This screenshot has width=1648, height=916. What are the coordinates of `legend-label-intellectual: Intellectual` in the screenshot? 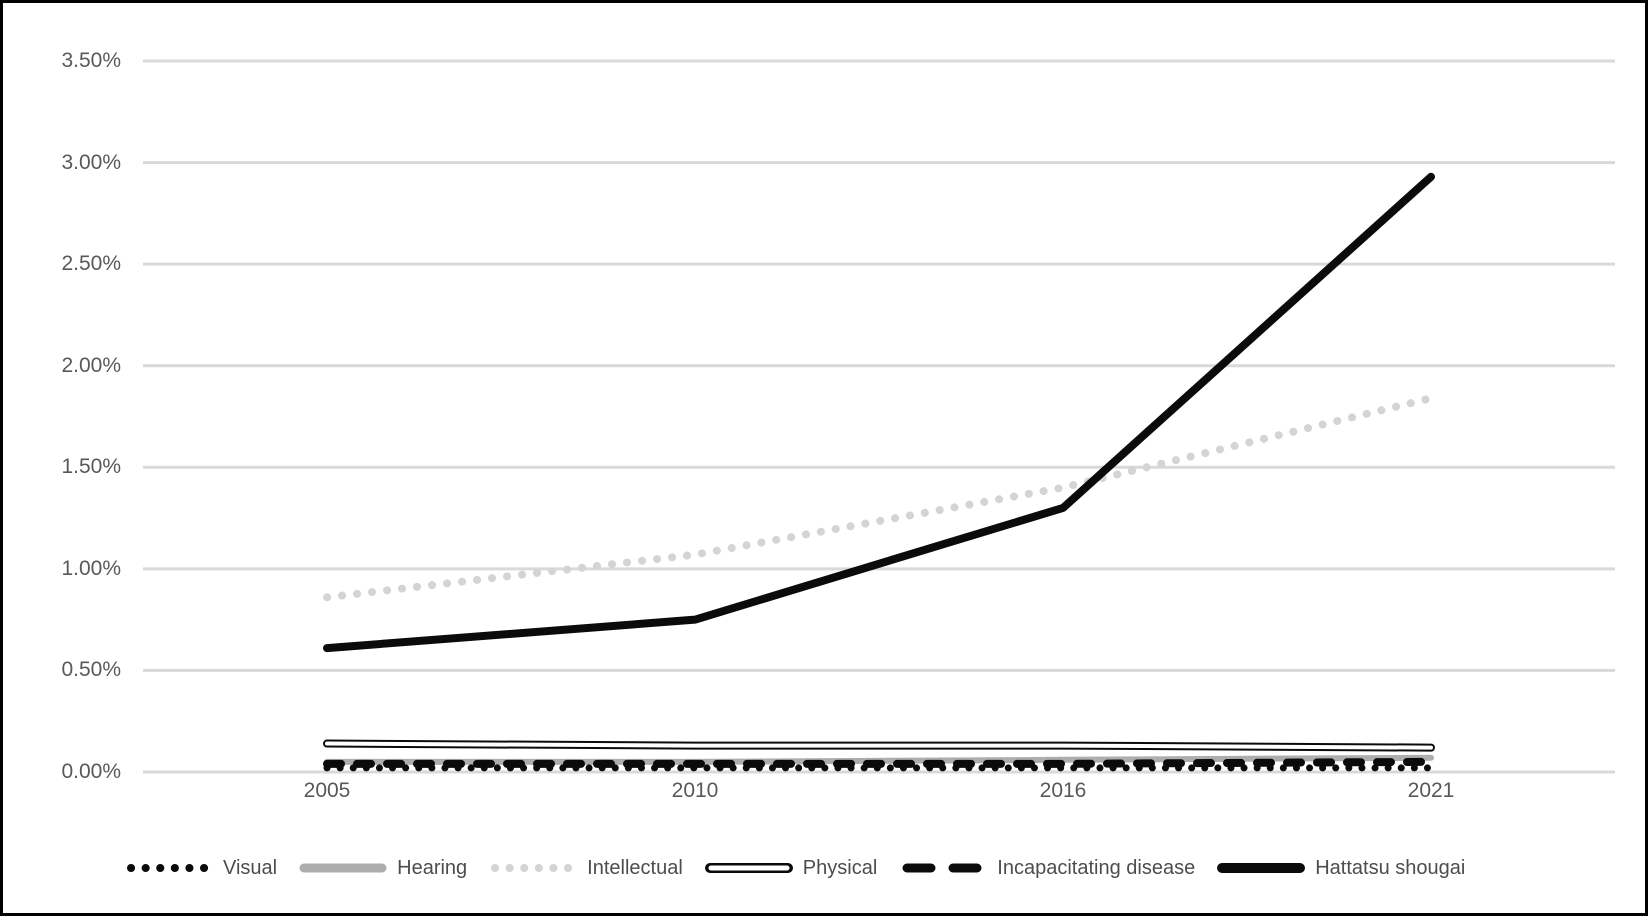 It's located at (635, 867).